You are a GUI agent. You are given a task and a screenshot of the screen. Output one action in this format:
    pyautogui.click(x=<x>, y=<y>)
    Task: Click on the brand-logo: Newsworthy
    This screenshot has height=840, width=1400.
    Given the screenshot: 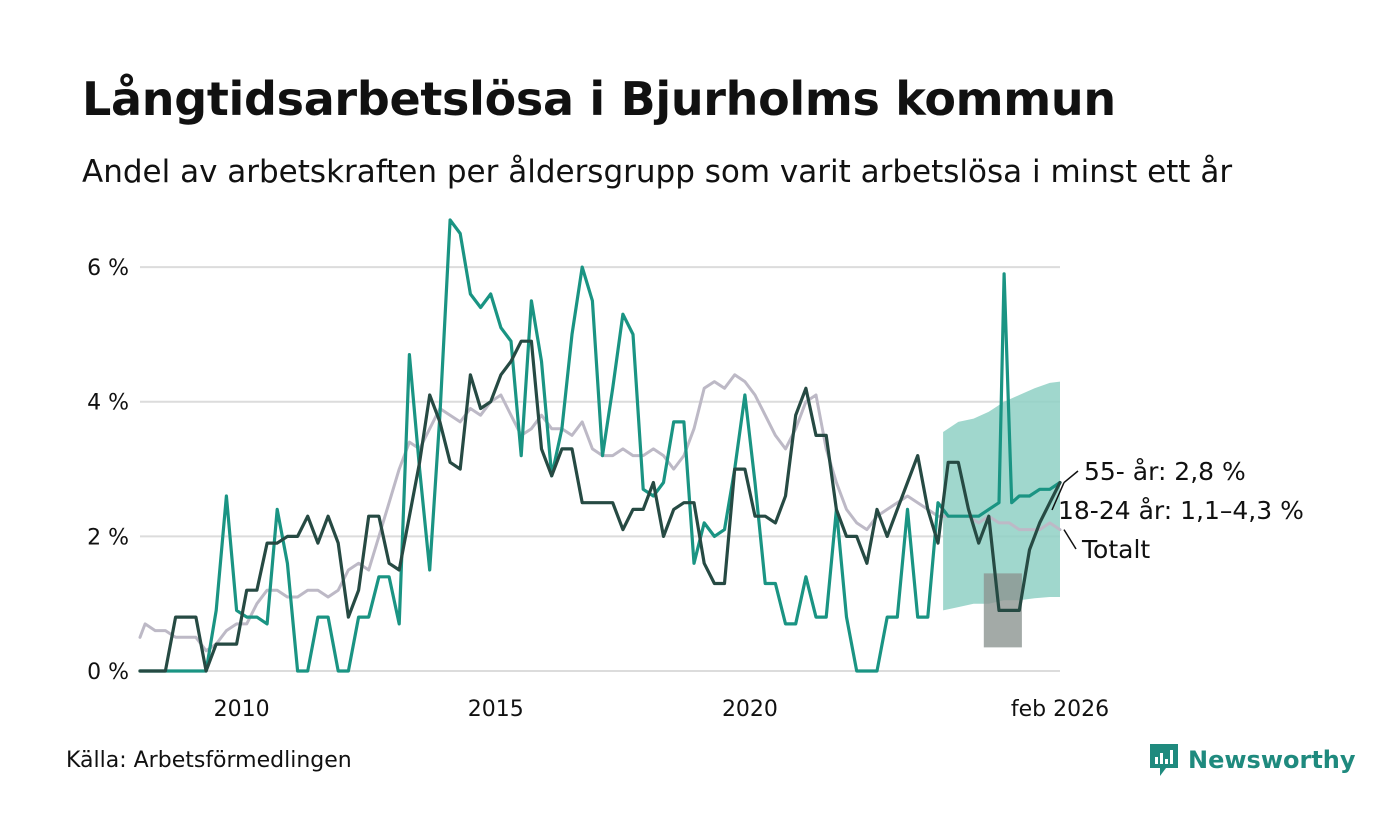 What is the action you would take?
    pyautogui.click(x=1252, y=760)
    